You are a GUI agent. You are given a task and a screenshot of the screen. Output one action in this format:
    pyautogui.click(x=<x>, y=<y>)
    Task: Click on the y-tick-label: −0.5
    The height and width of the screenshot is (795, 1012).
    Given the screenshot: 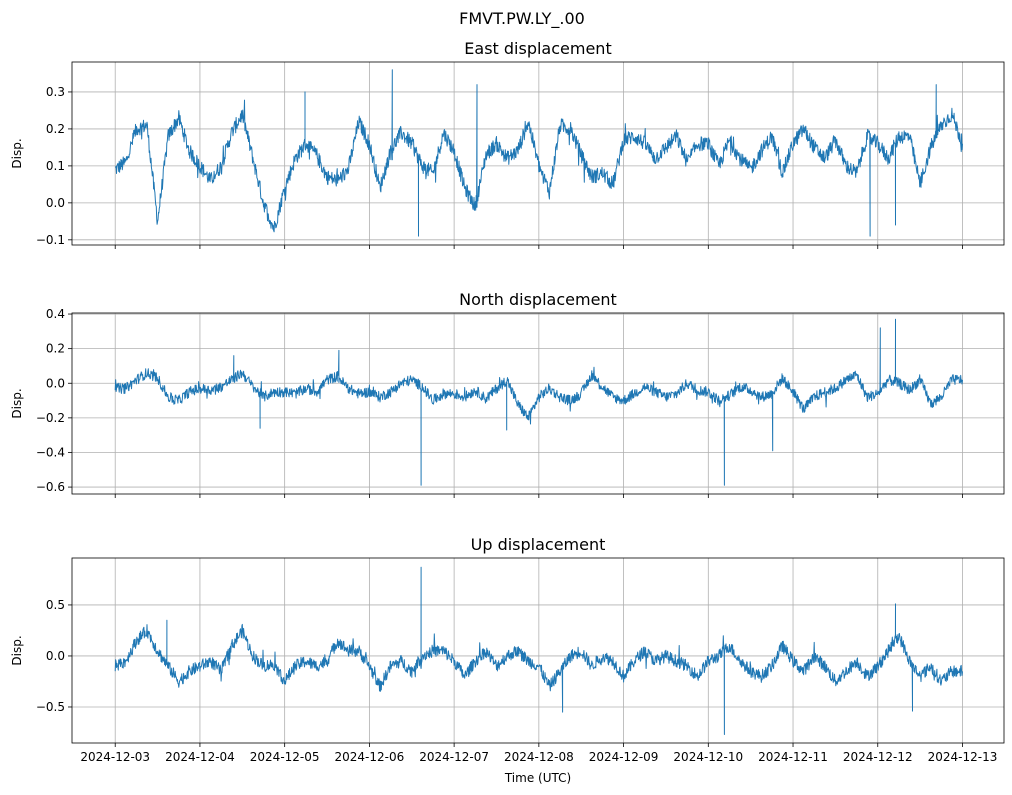 What is the action you would take?
    pyautogui.click(x=50, y=707)
    